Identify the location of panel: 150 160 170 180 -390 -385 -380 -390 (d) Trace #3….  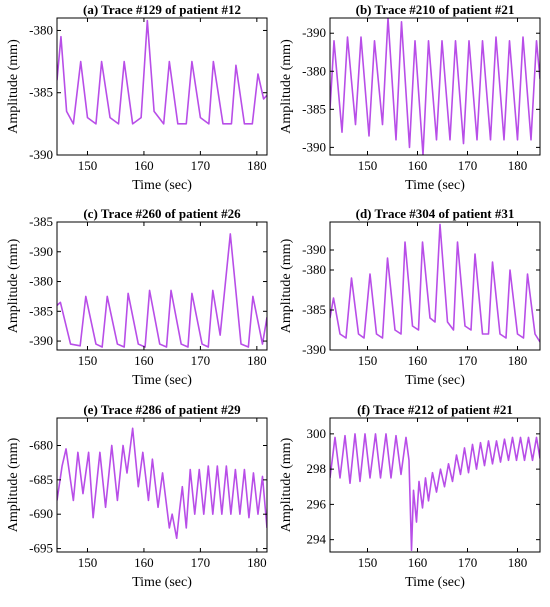
(410, 297).